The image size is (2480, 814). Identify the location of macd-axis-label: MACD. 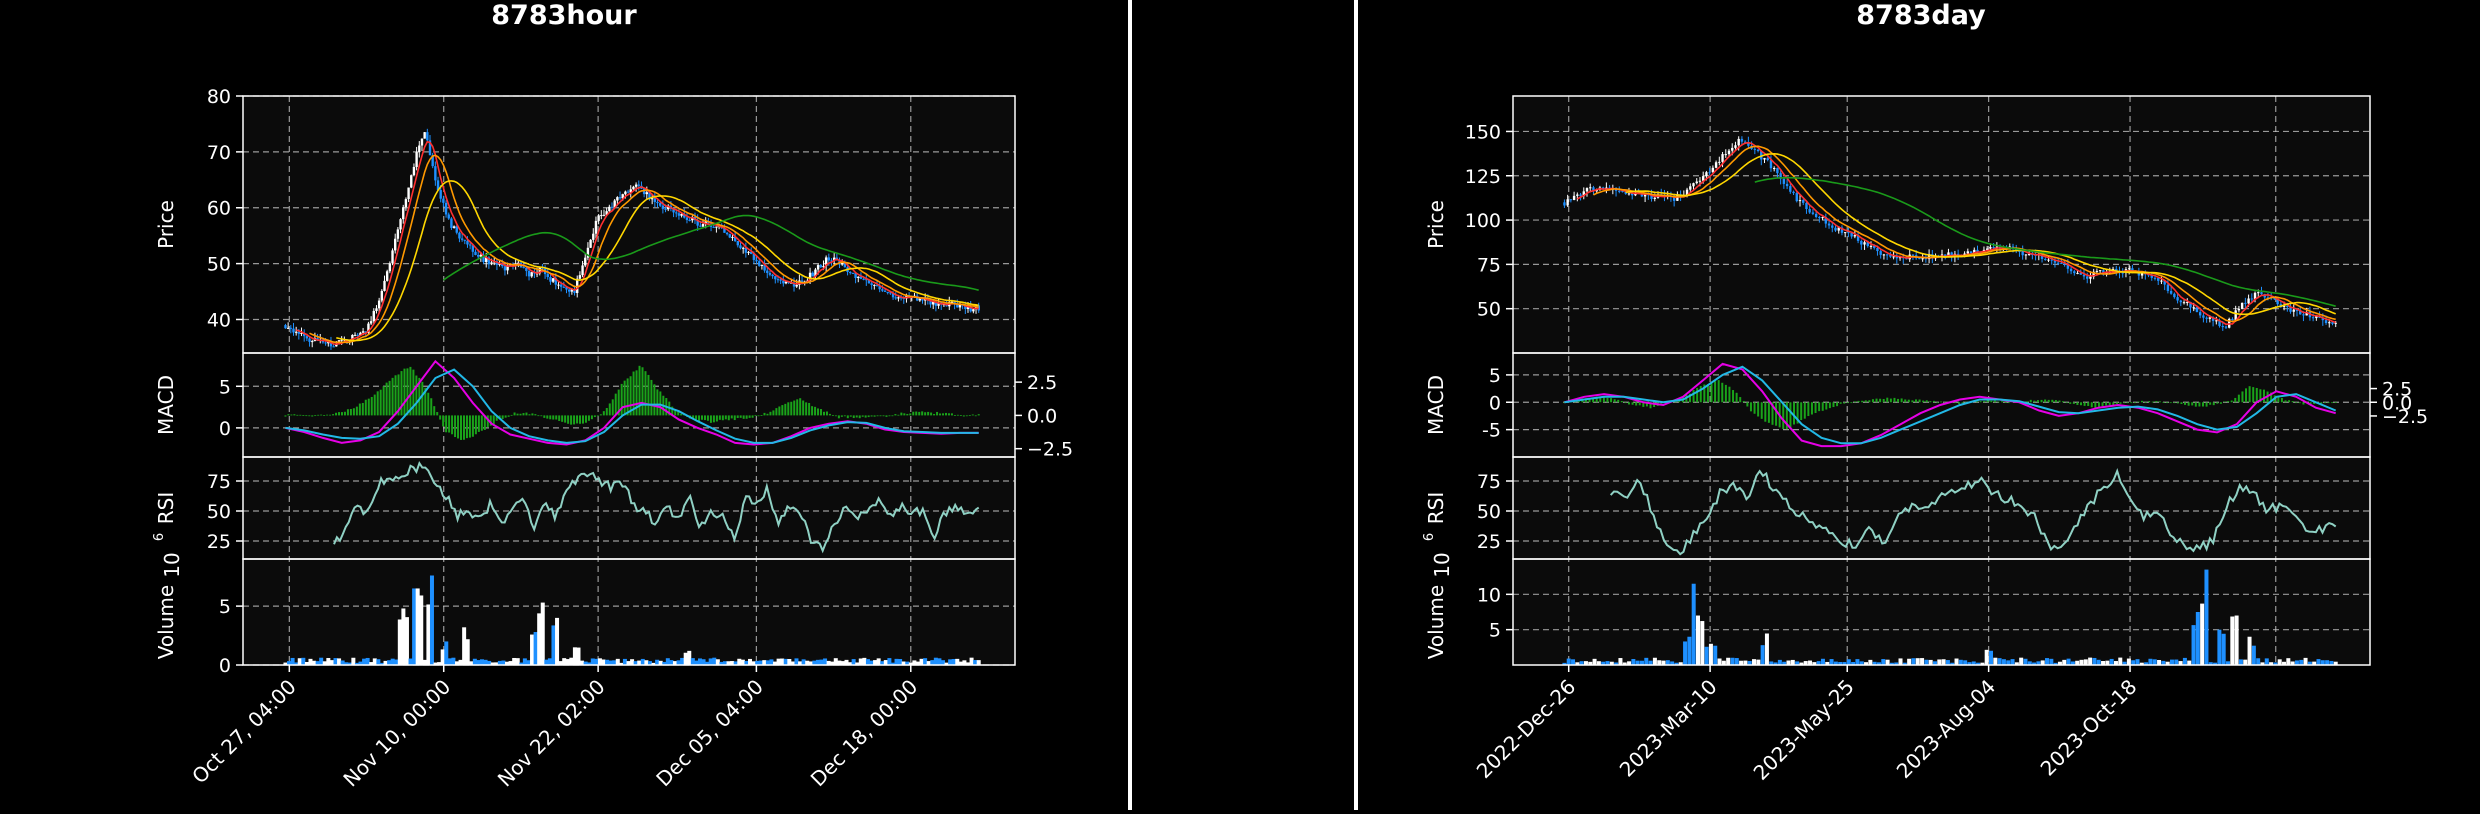
(1436, 405).